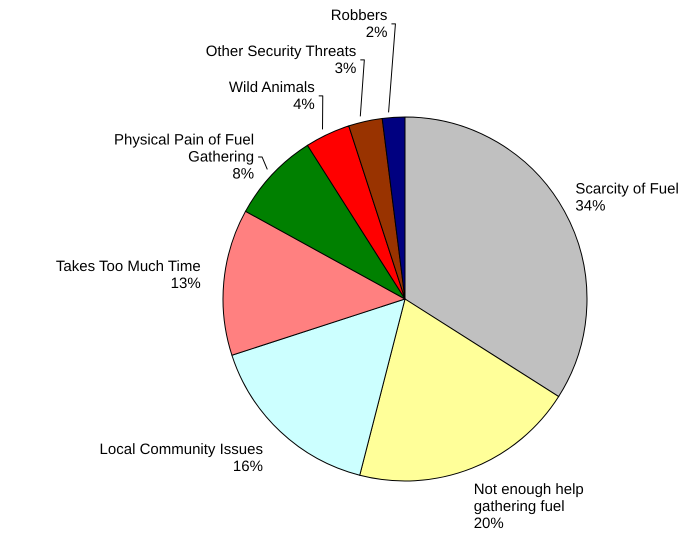 This screenshot has width=693, height=540. I want to click on slice-label: Local Community Issues, so click(181, 449).